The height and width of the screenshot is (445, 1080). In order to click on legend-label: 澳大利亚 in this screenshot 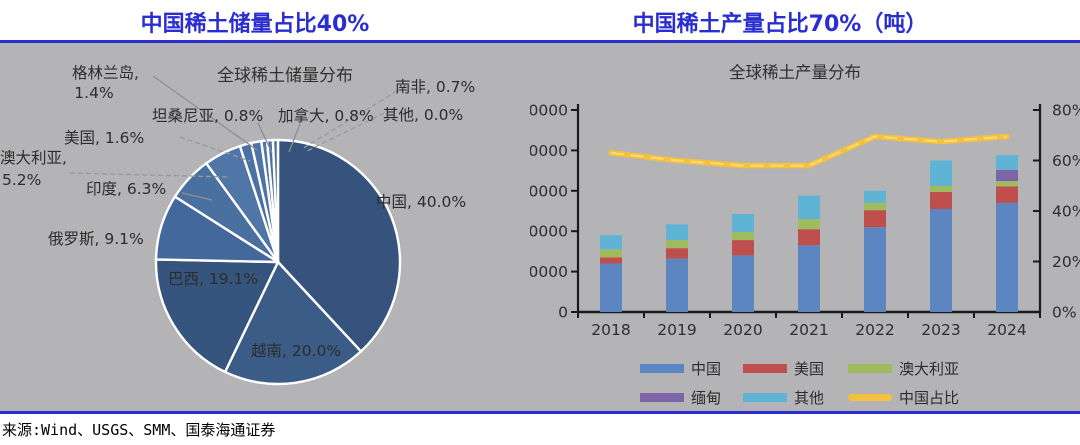, I will do `click(929, 369)`.